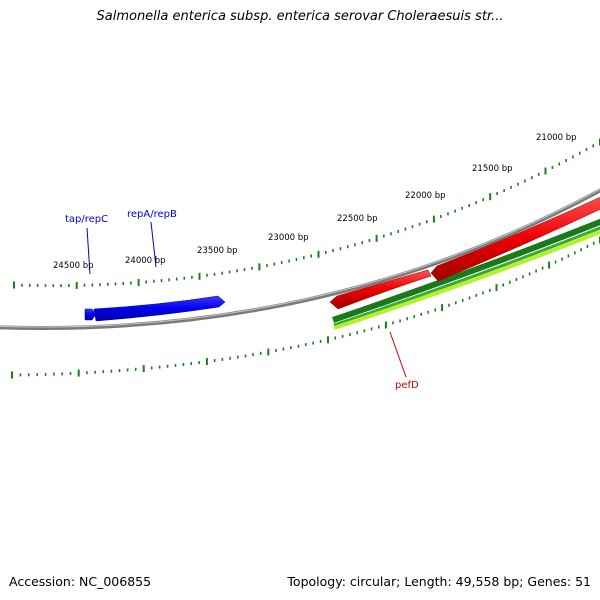 The width and height of the screenshot is (600, 600). I want to click on gene-label-repA-repB: repA/repB, so click(152, 214).